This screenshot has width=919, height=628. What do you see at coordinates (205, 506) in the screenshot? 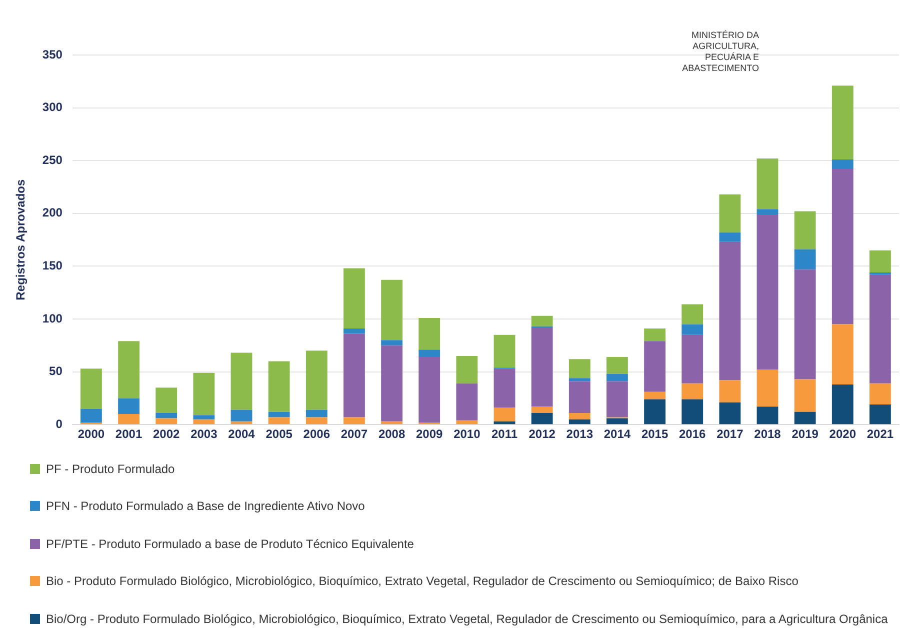
I see `legend-label: PFN - Produto Formulado a Base de Ingrediente Ativo Novo` at bounding box center [205, 506].